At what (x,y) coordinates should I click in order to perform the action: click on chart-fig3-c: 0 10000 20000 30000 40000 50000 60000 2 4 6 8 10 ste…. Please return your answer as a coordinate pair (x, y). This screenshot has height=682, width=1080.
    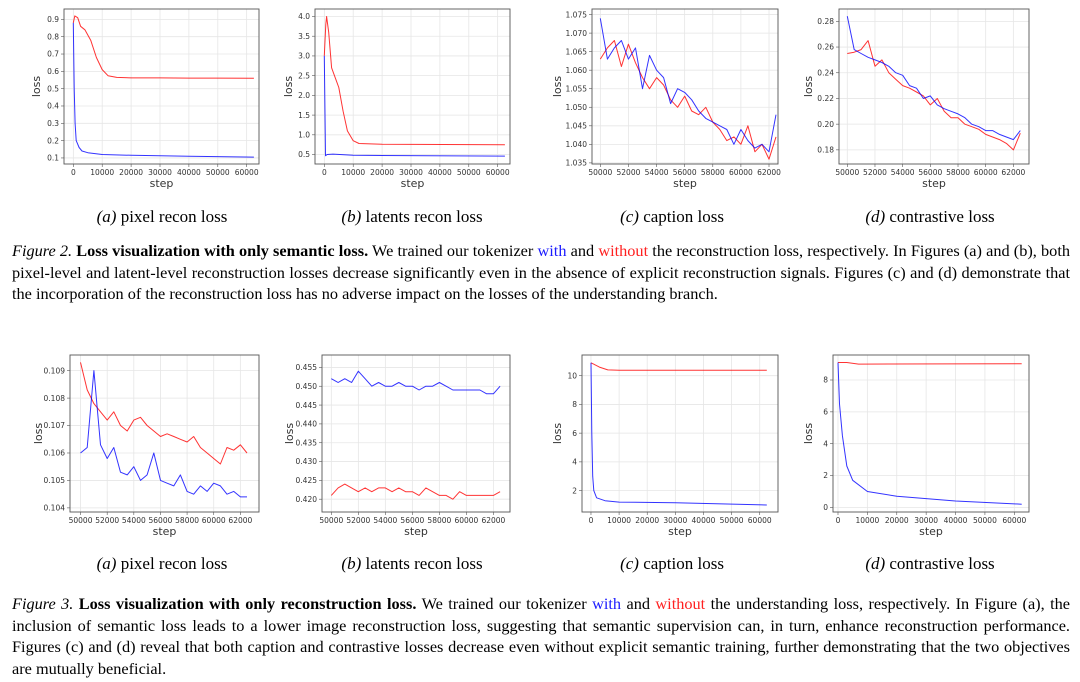
    Looking at the image, I should click on (665, 446).